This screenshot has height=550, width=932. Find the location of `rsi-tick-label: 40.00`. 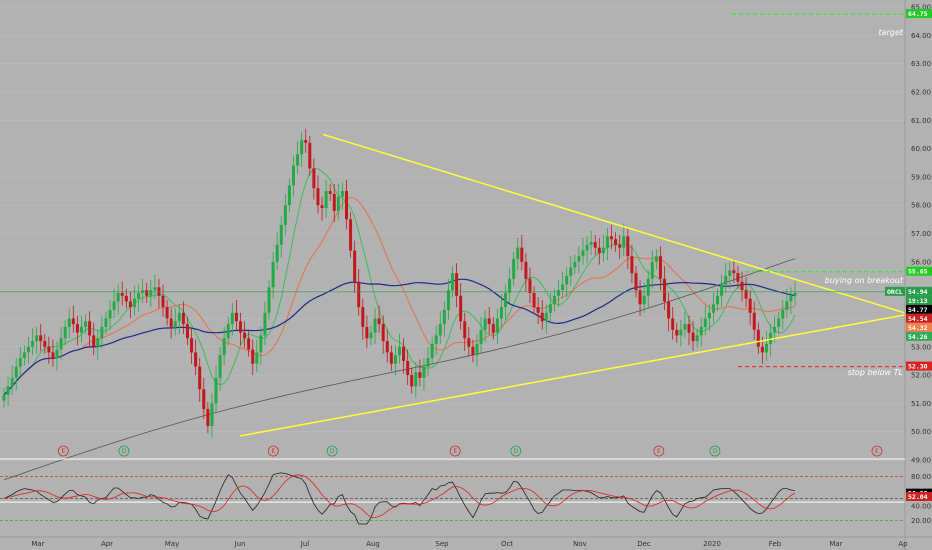

rsi-tick-label: 40.00 is located at coordinates (921, 506).